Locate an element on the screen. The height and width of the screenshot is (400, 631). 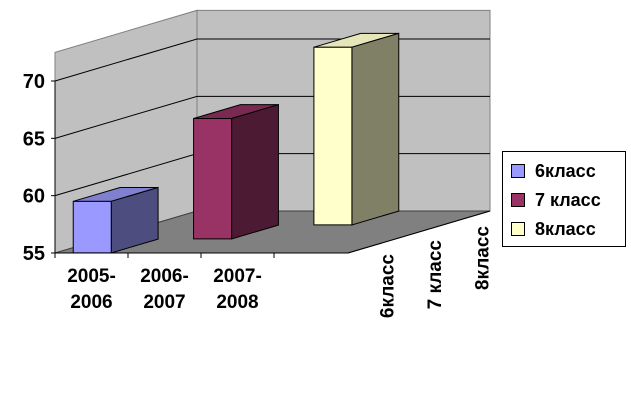
y-tick-label: 70 is located at coordinates (34, 82).